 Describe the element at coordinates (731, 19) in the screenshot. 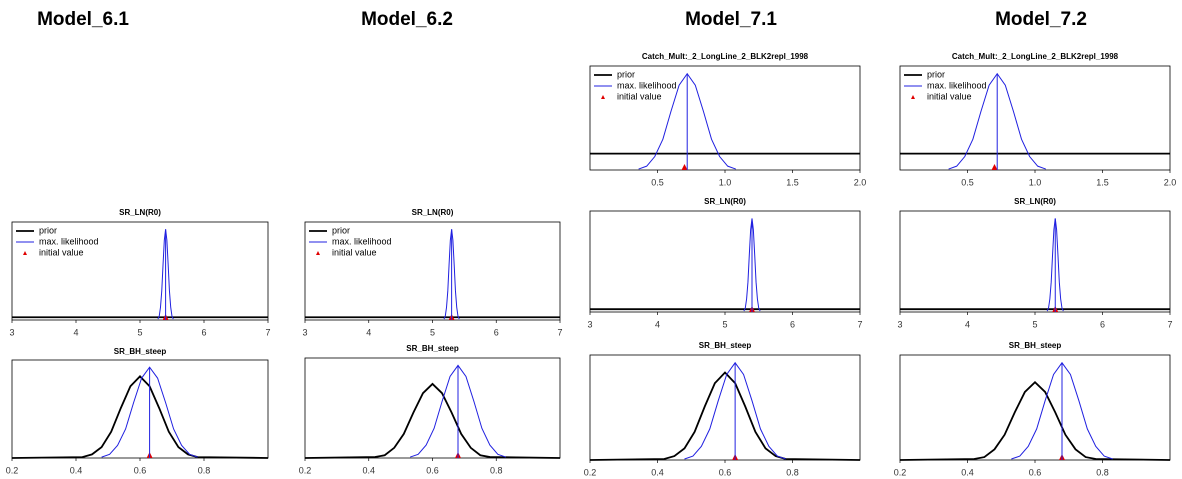

I see `model-header: Model_7.1` at that location.